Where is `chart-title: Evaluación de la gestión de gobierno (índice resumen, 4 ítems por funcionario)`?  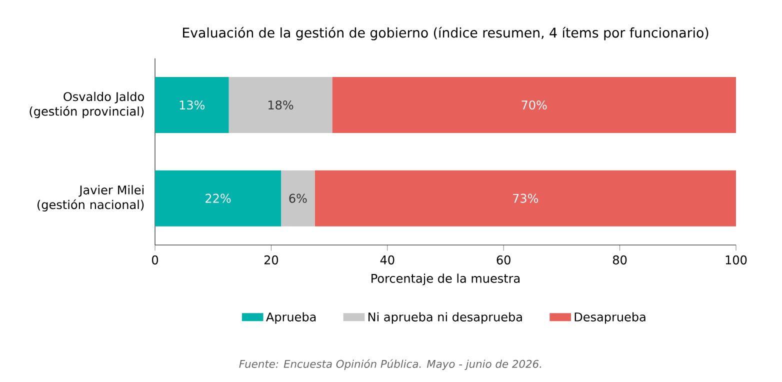 chart-title: Evaluación de la gestión de gobierno (índice resumen, 4 ítems por funcionario) is located at coordinates (445, 33).